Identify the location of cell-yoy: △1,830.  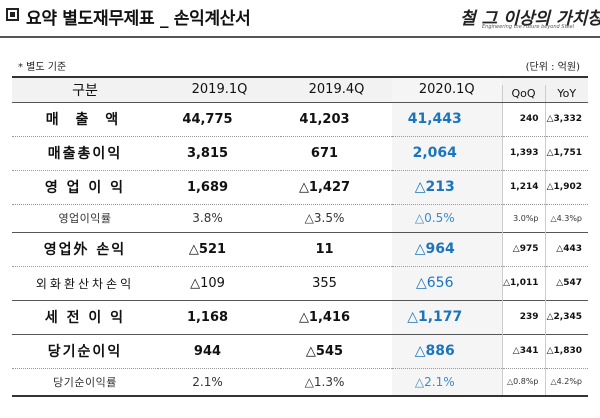
(566, 351).